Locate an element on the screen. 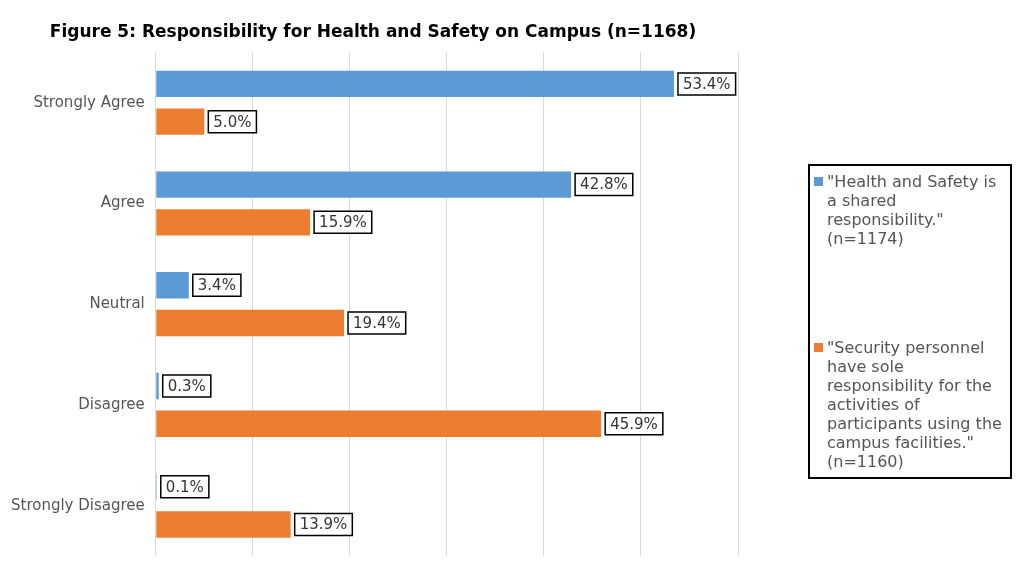 Image resolution: width=1020 pixels, height=583 pixels. chart-title: Figure 5: Responsibility for Health and Safety on Campus (n=1168) is located at coordinates (373, 30).